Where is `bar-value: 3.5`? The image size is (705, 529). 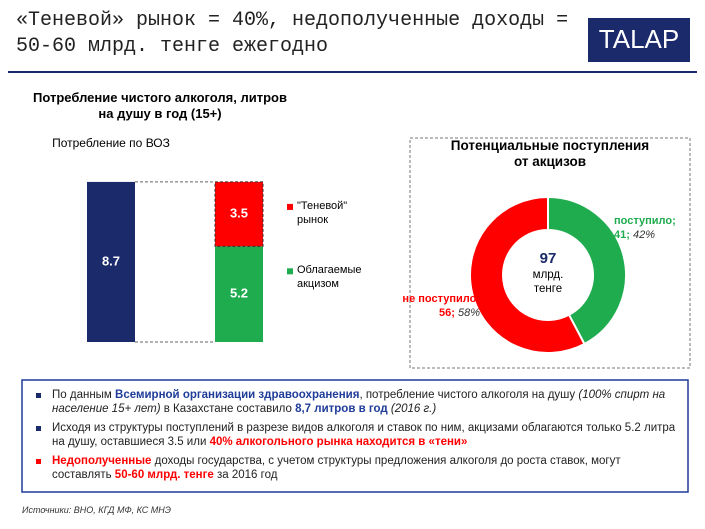 bar-value: 3.5 is located at coordinates (239, 213).